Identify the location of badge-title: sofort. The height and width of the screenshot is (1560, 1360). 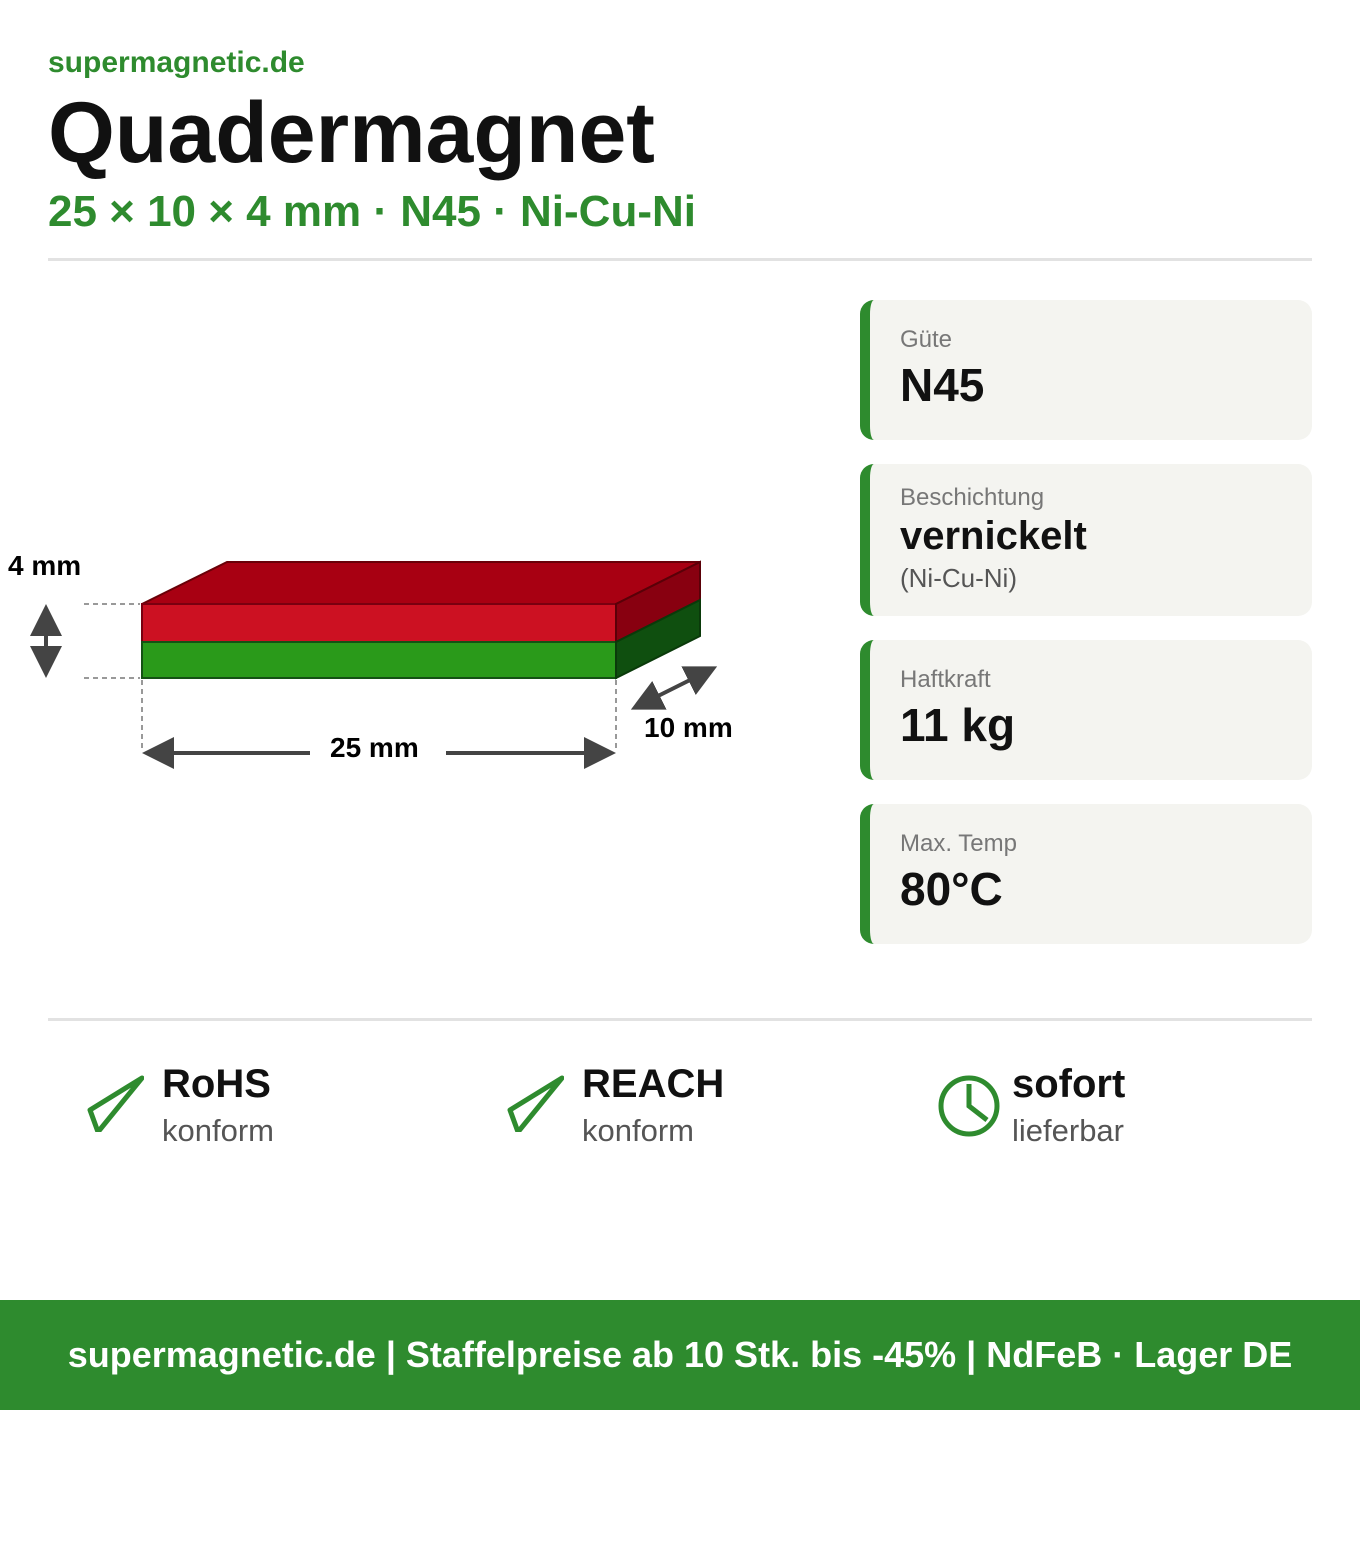
(1069, 1084).